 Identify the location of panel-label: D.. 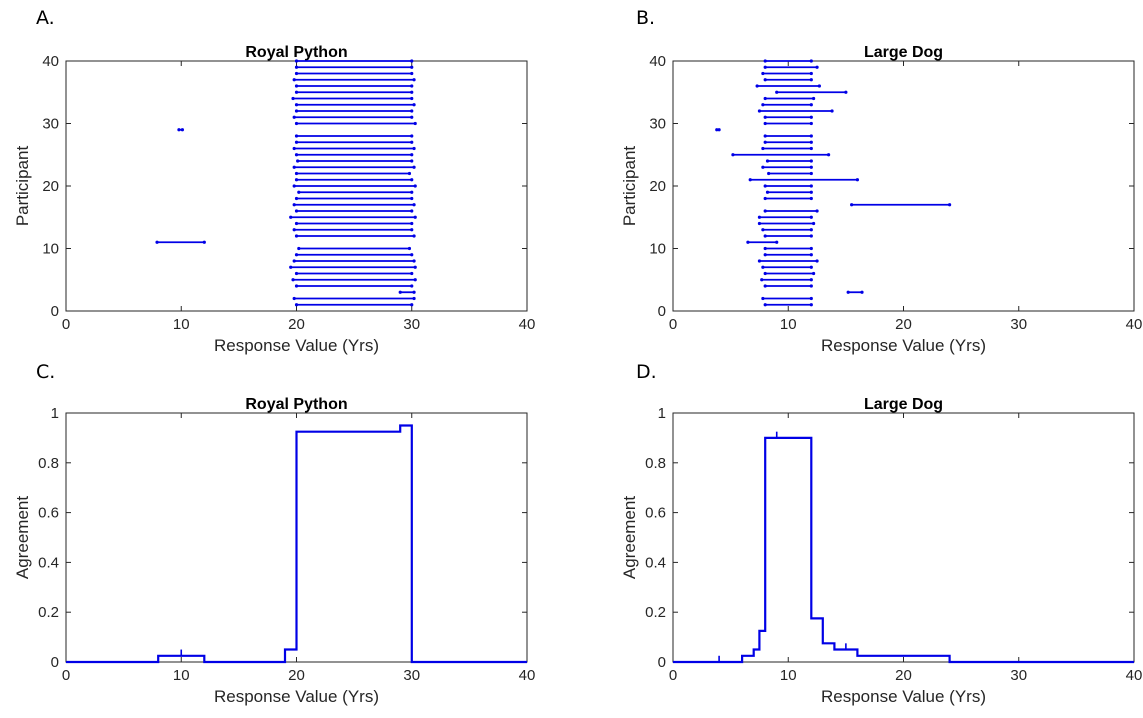
(646, 372).